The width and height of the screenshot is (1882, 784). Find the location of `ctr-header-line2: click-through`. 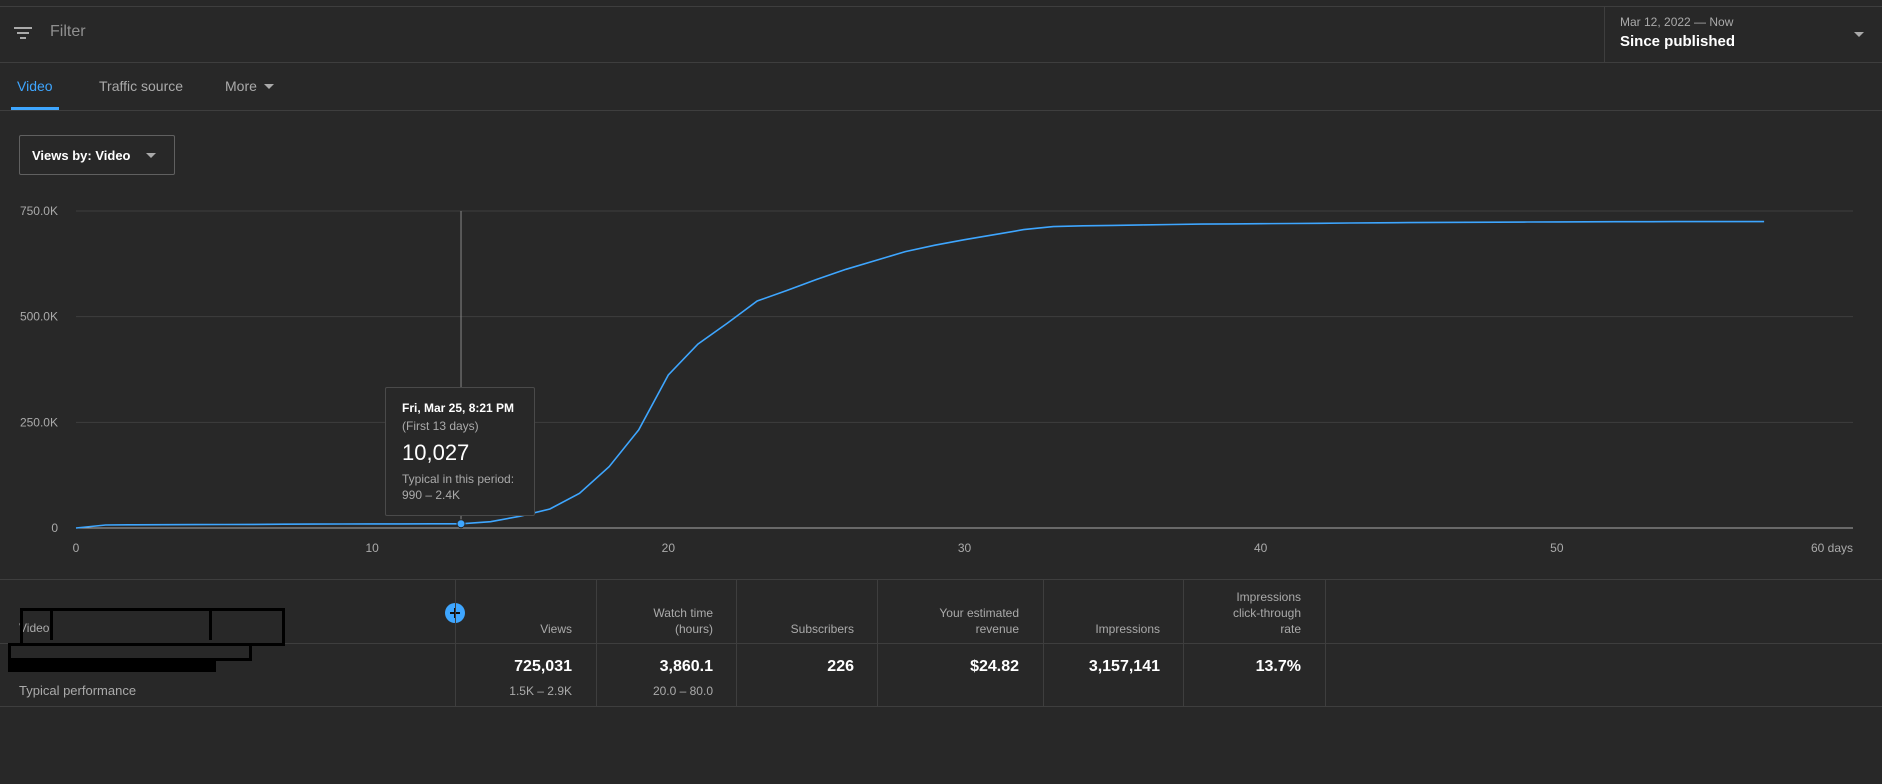

ctr-header-line2: click-through is located at coordinates (1266, 613).